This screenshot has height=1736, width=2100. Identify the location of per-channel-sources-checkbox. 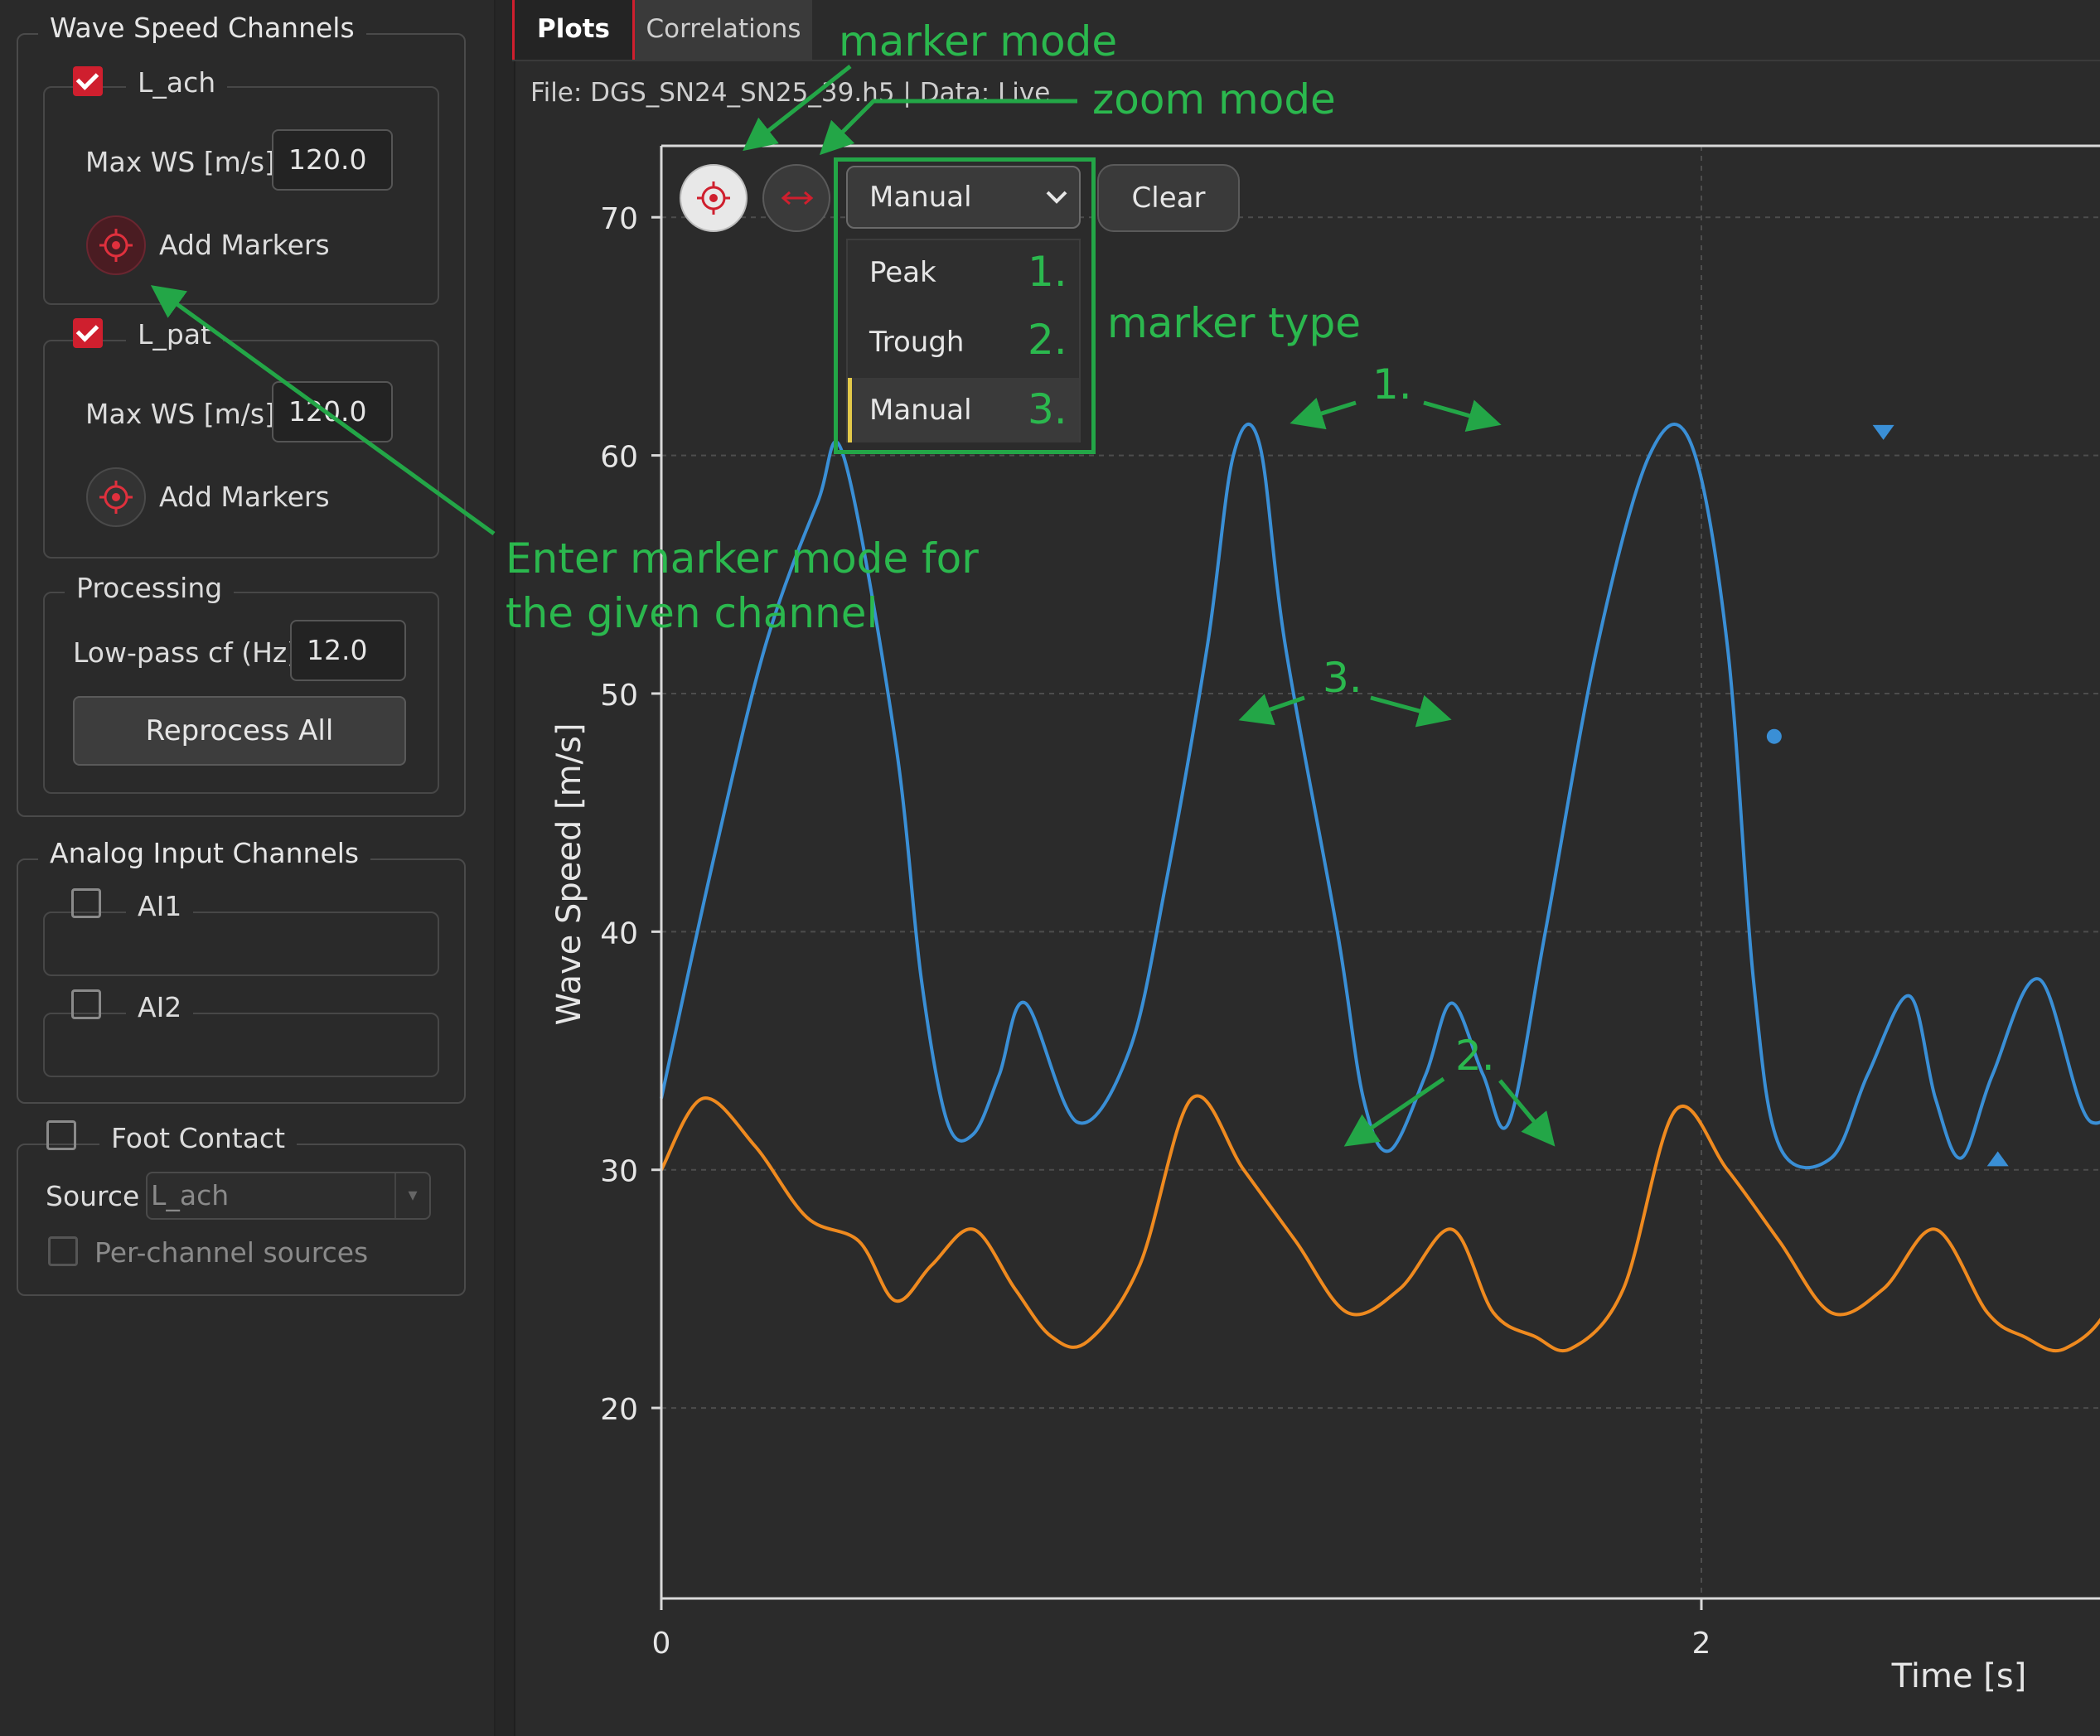
(63, 1251).